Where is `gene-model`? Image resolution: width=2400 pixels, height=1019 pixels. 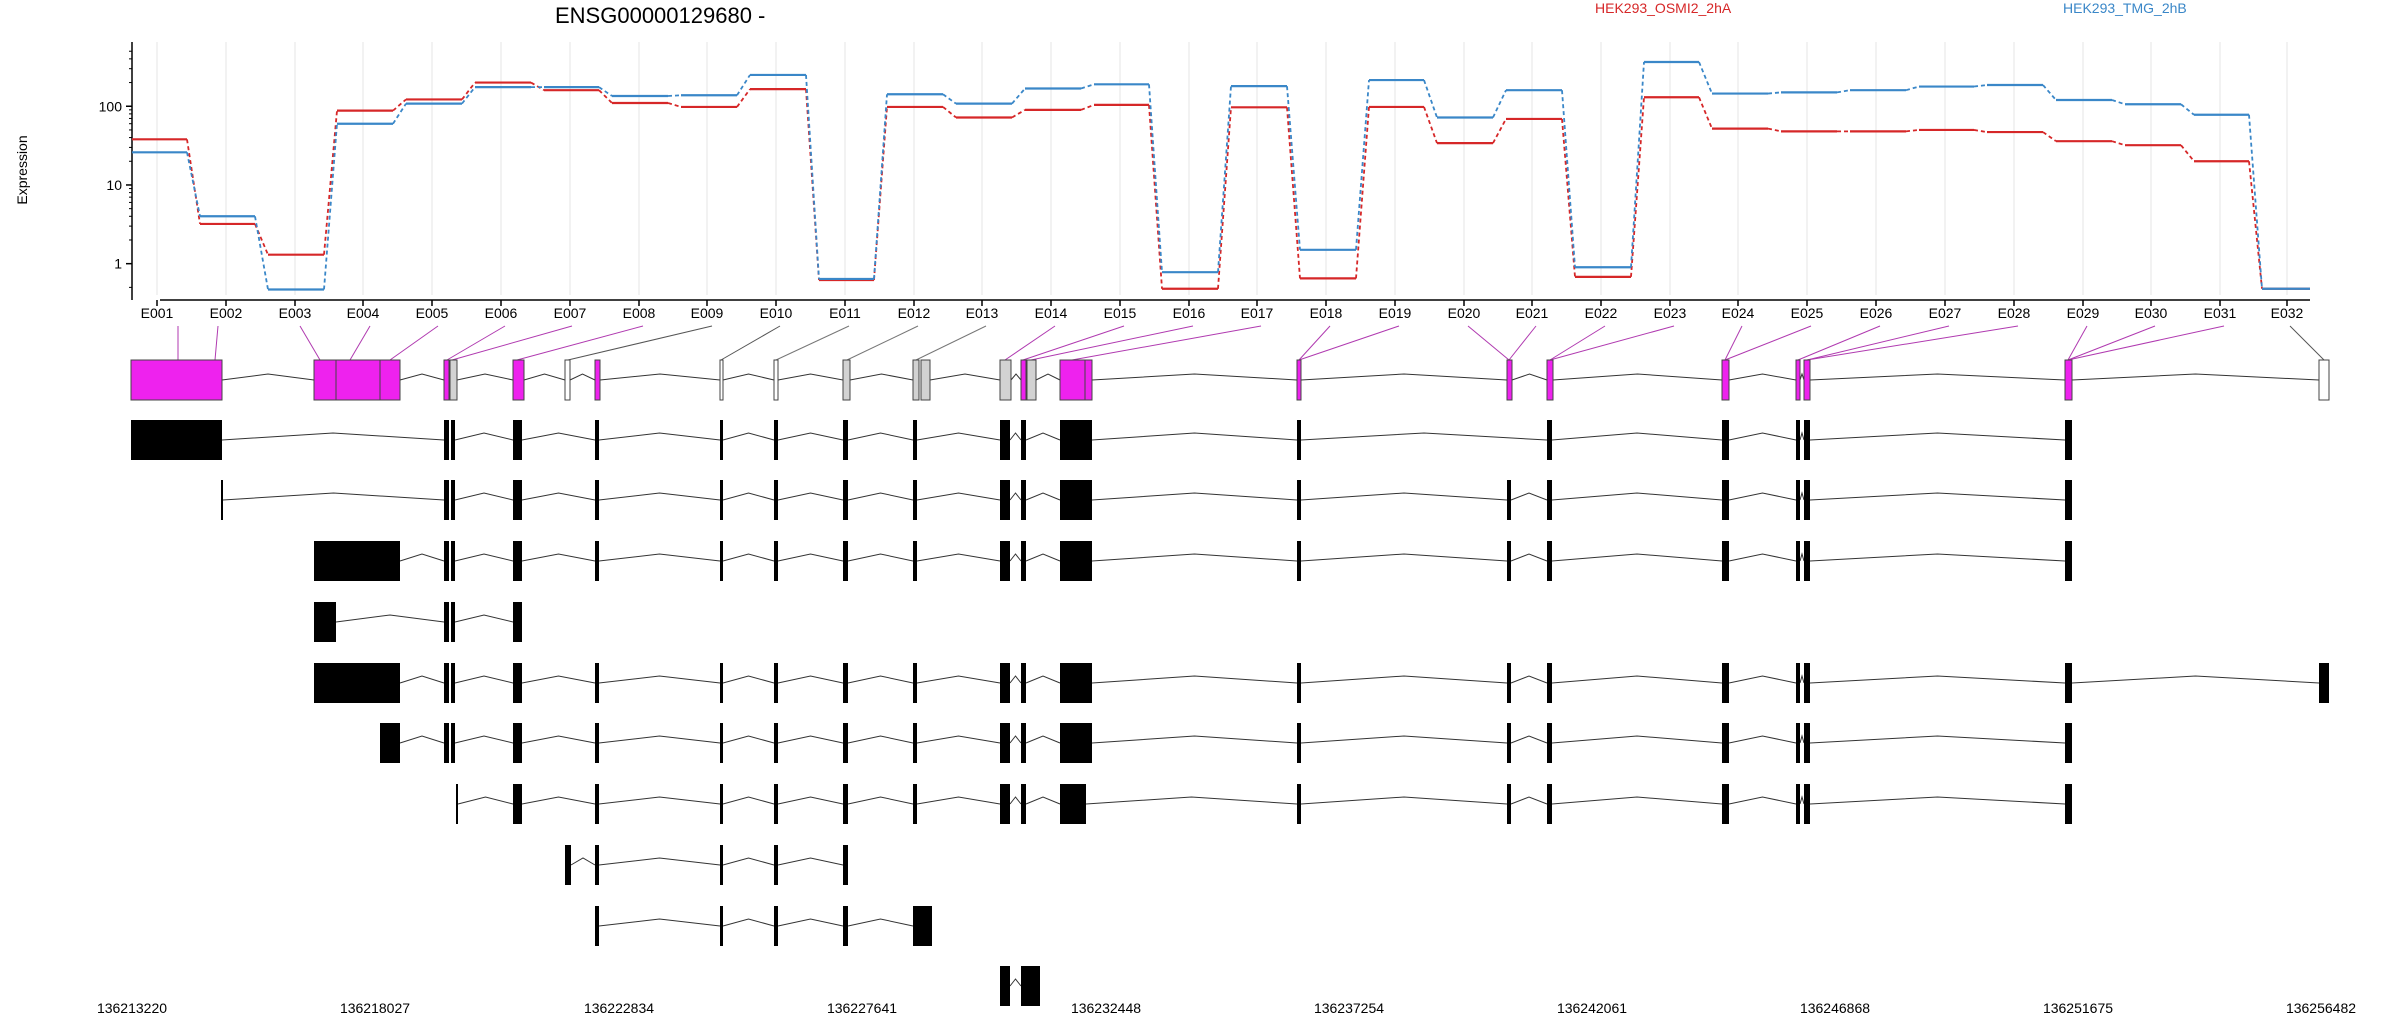 gene-model is located at coordinates (1230, 380).